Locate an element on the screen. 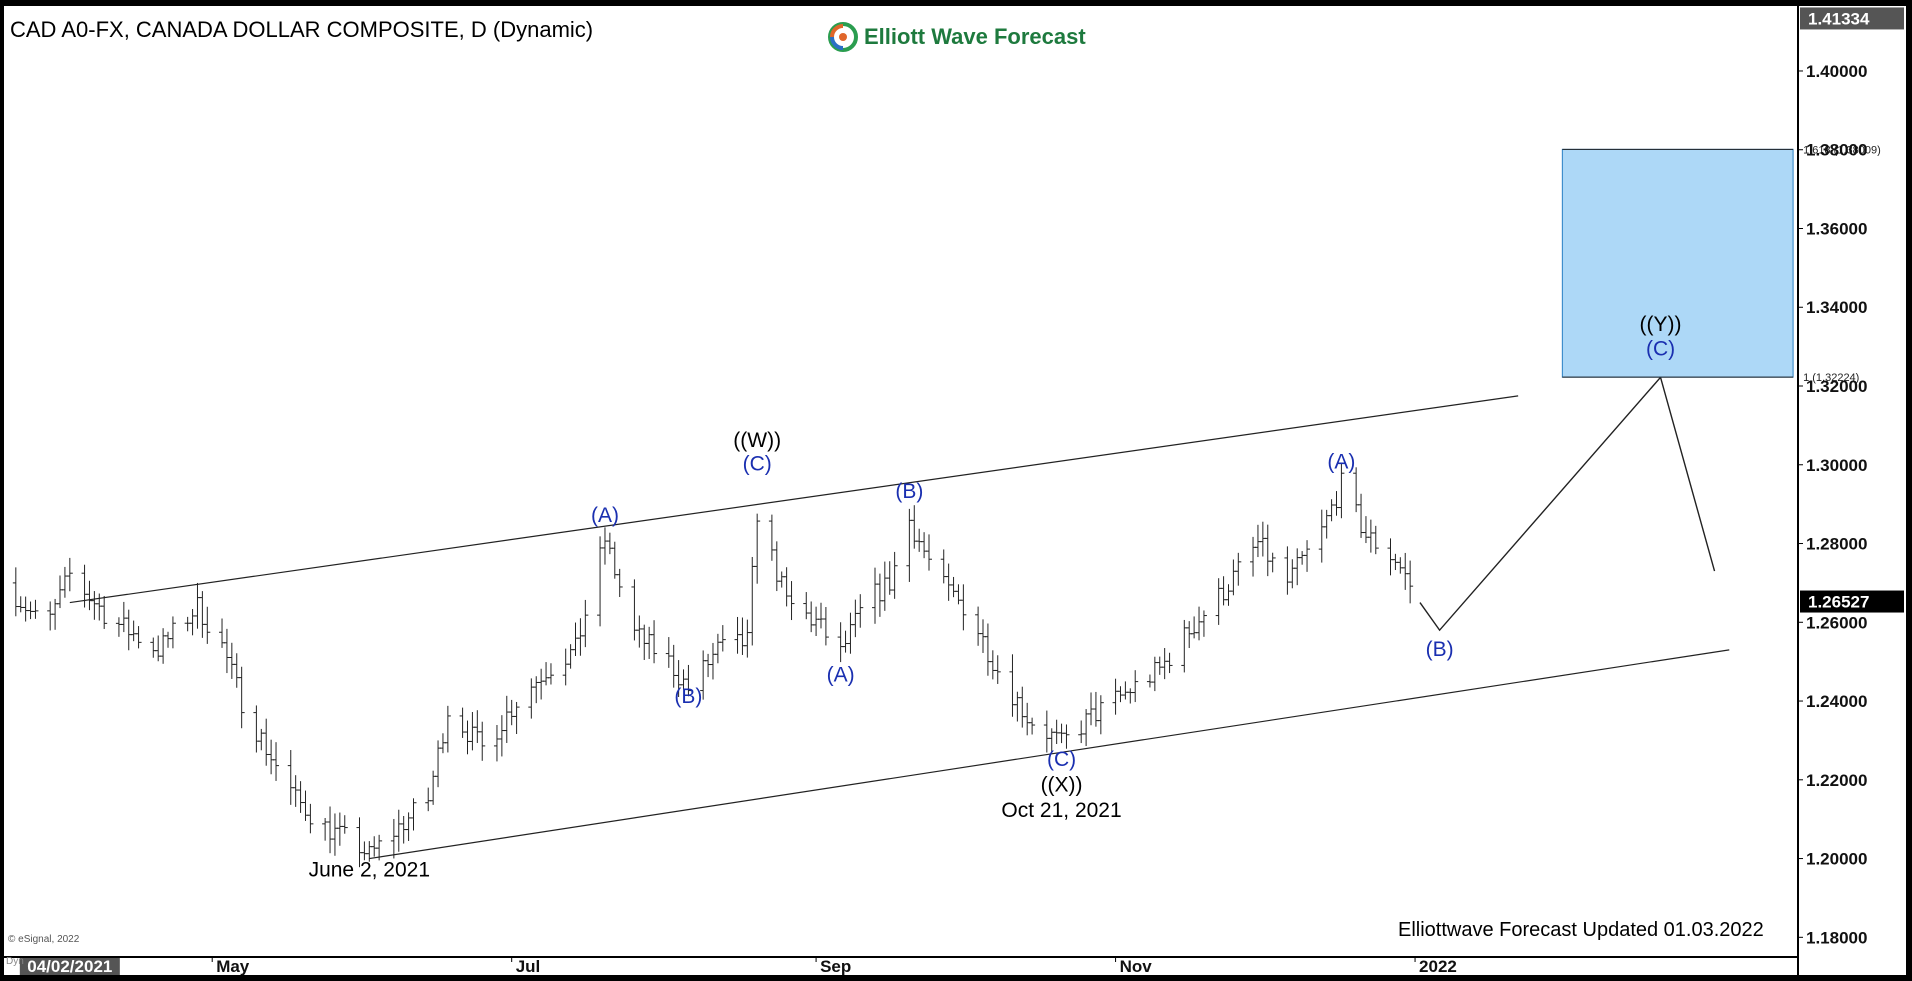 The image size is (1912, 981). frame-right-border is located at coordinates (1909, 490).